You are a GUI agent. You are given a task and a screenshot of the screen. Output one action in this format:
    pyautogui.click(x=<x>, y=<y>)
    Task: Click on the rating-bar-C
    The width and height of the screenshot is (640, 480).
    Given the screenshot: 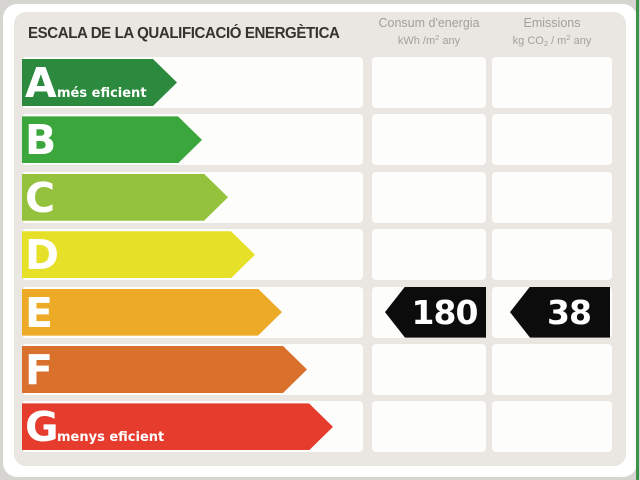 What is the action you would take?
    pyautogui.click(x=125, y=197)
    